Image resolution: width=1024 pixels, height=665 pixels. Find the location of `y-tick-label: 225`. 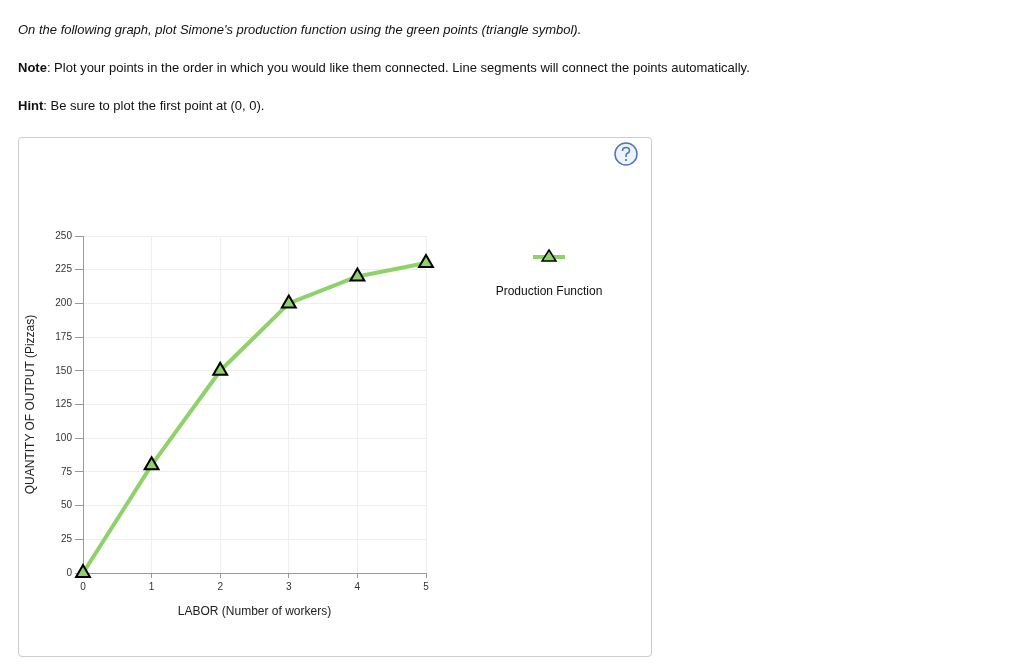

y-tick-label: 225 is located at coordinates (64, 269).